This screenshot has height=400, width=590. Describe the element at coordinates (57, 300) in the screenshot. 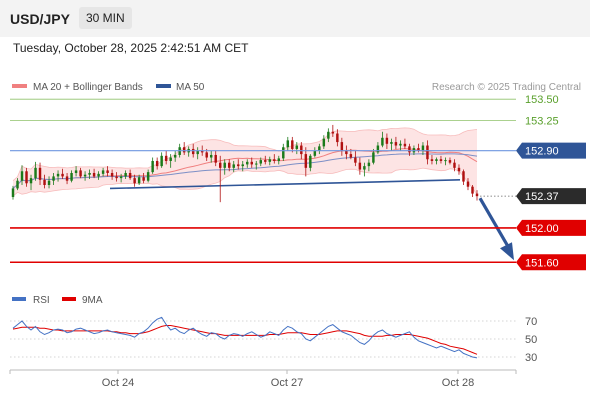

I see `rsi-legend: RSI 9MA` at that location.